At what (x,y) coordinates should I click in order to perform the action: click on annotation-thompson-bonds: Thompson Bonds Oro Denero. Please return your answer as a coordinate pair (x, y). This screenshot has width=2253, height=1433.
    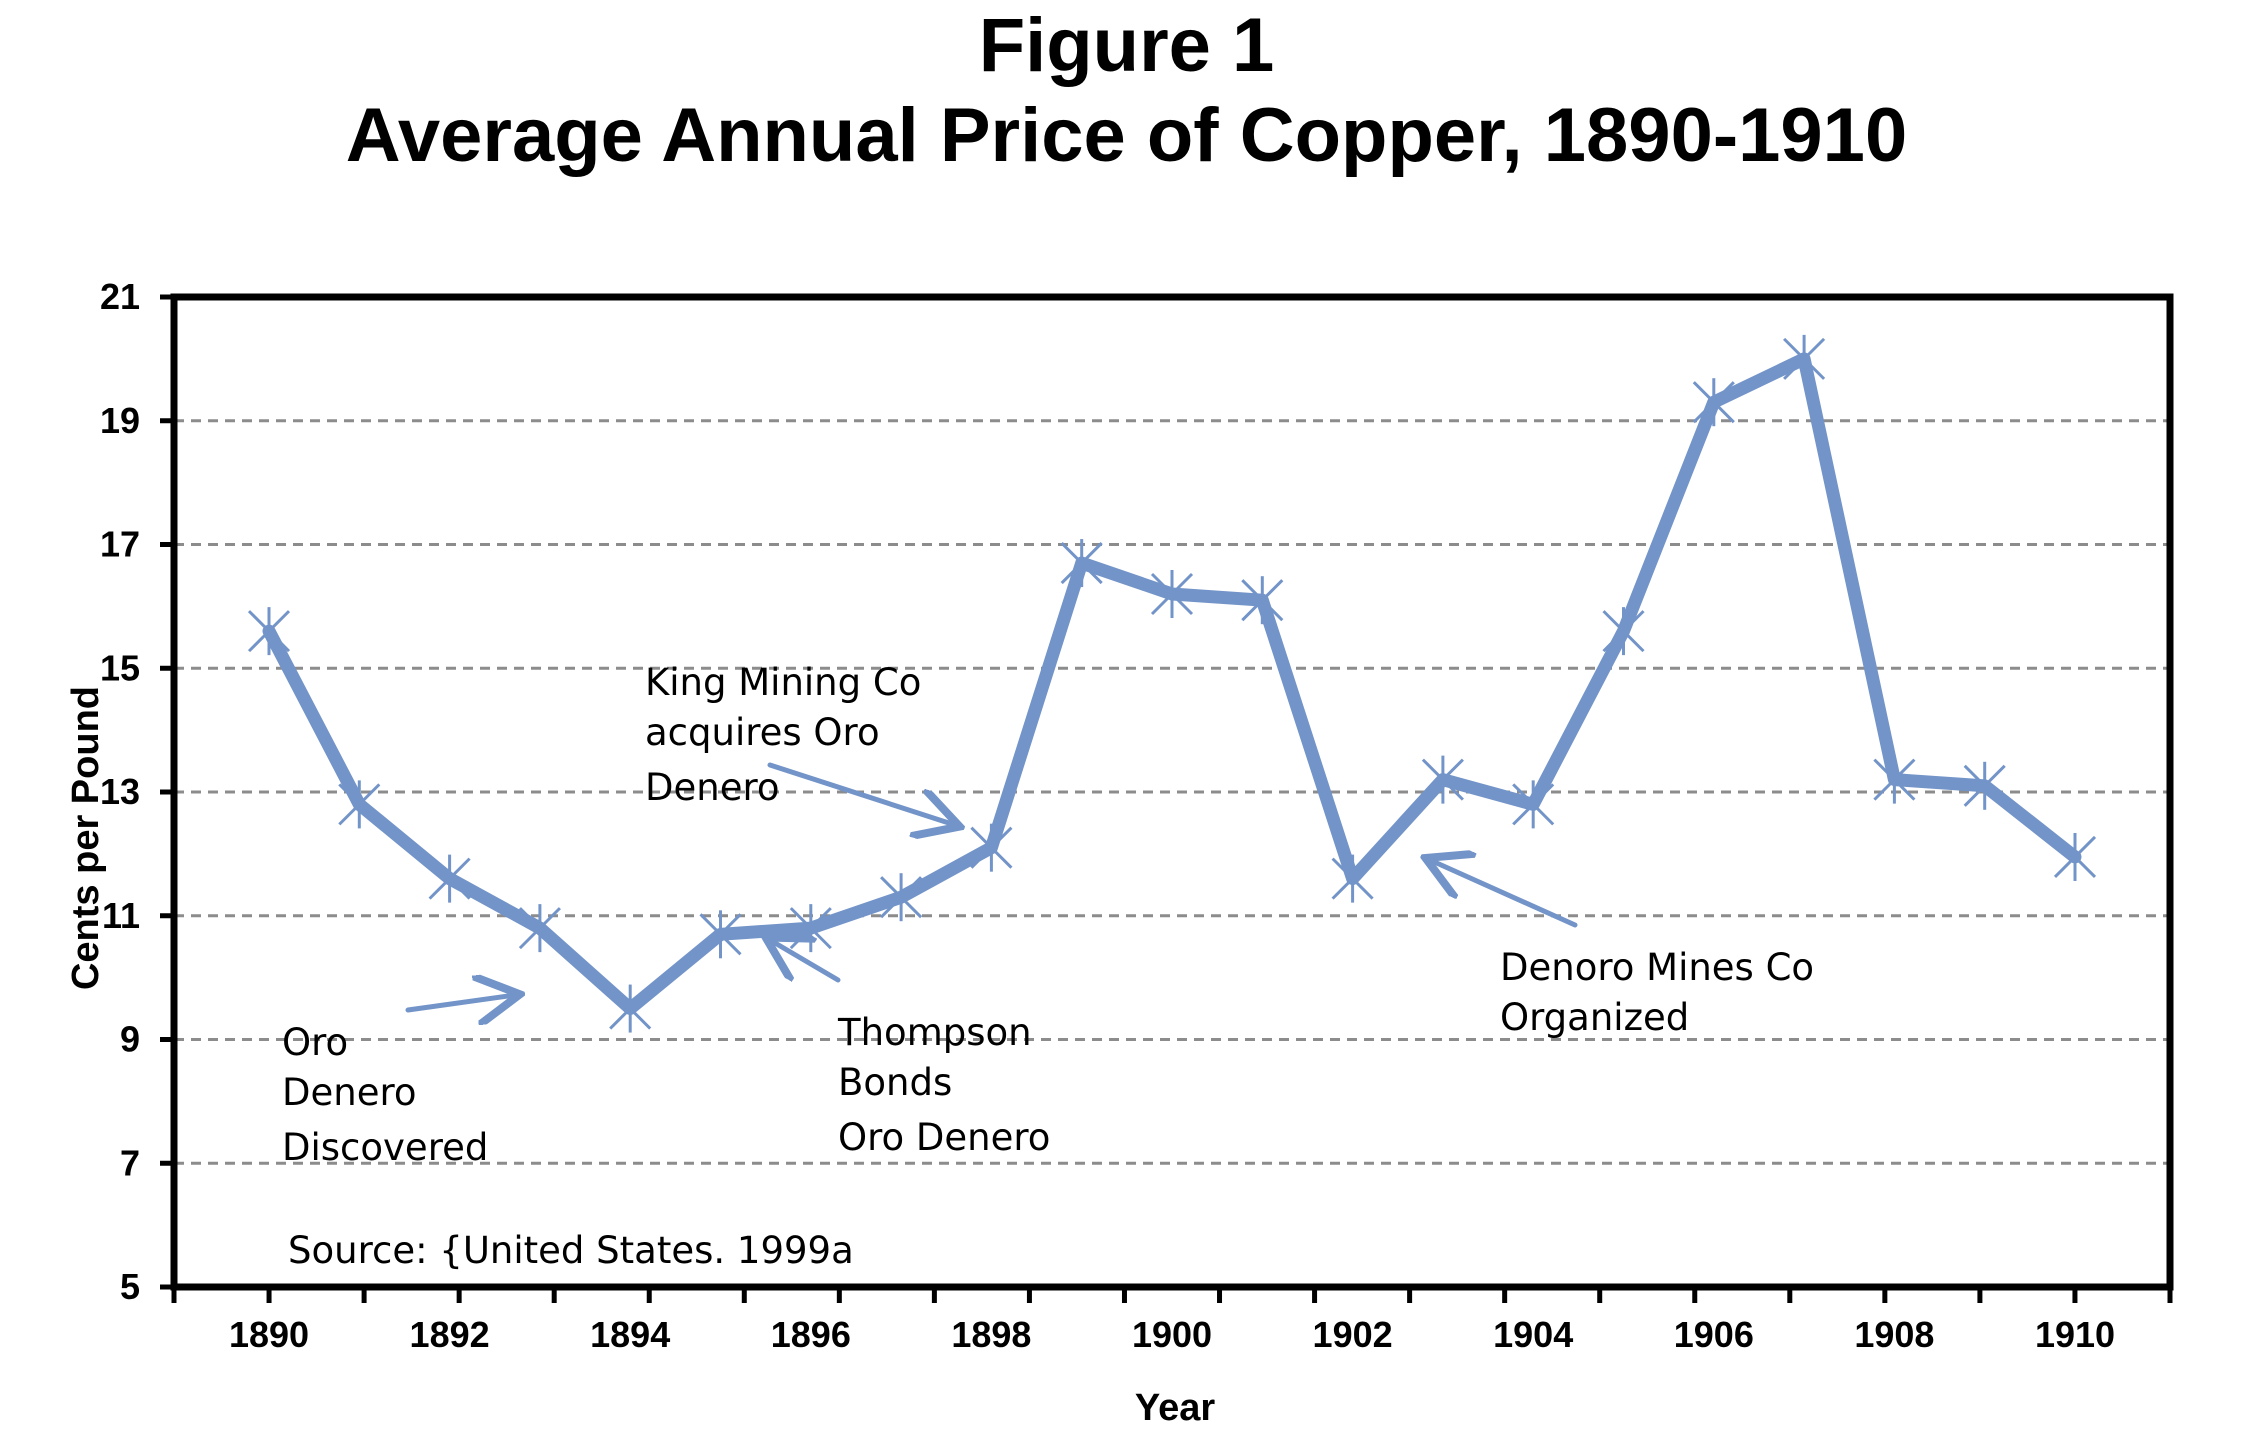
    Looking at the image, I should click on (943, 1085).